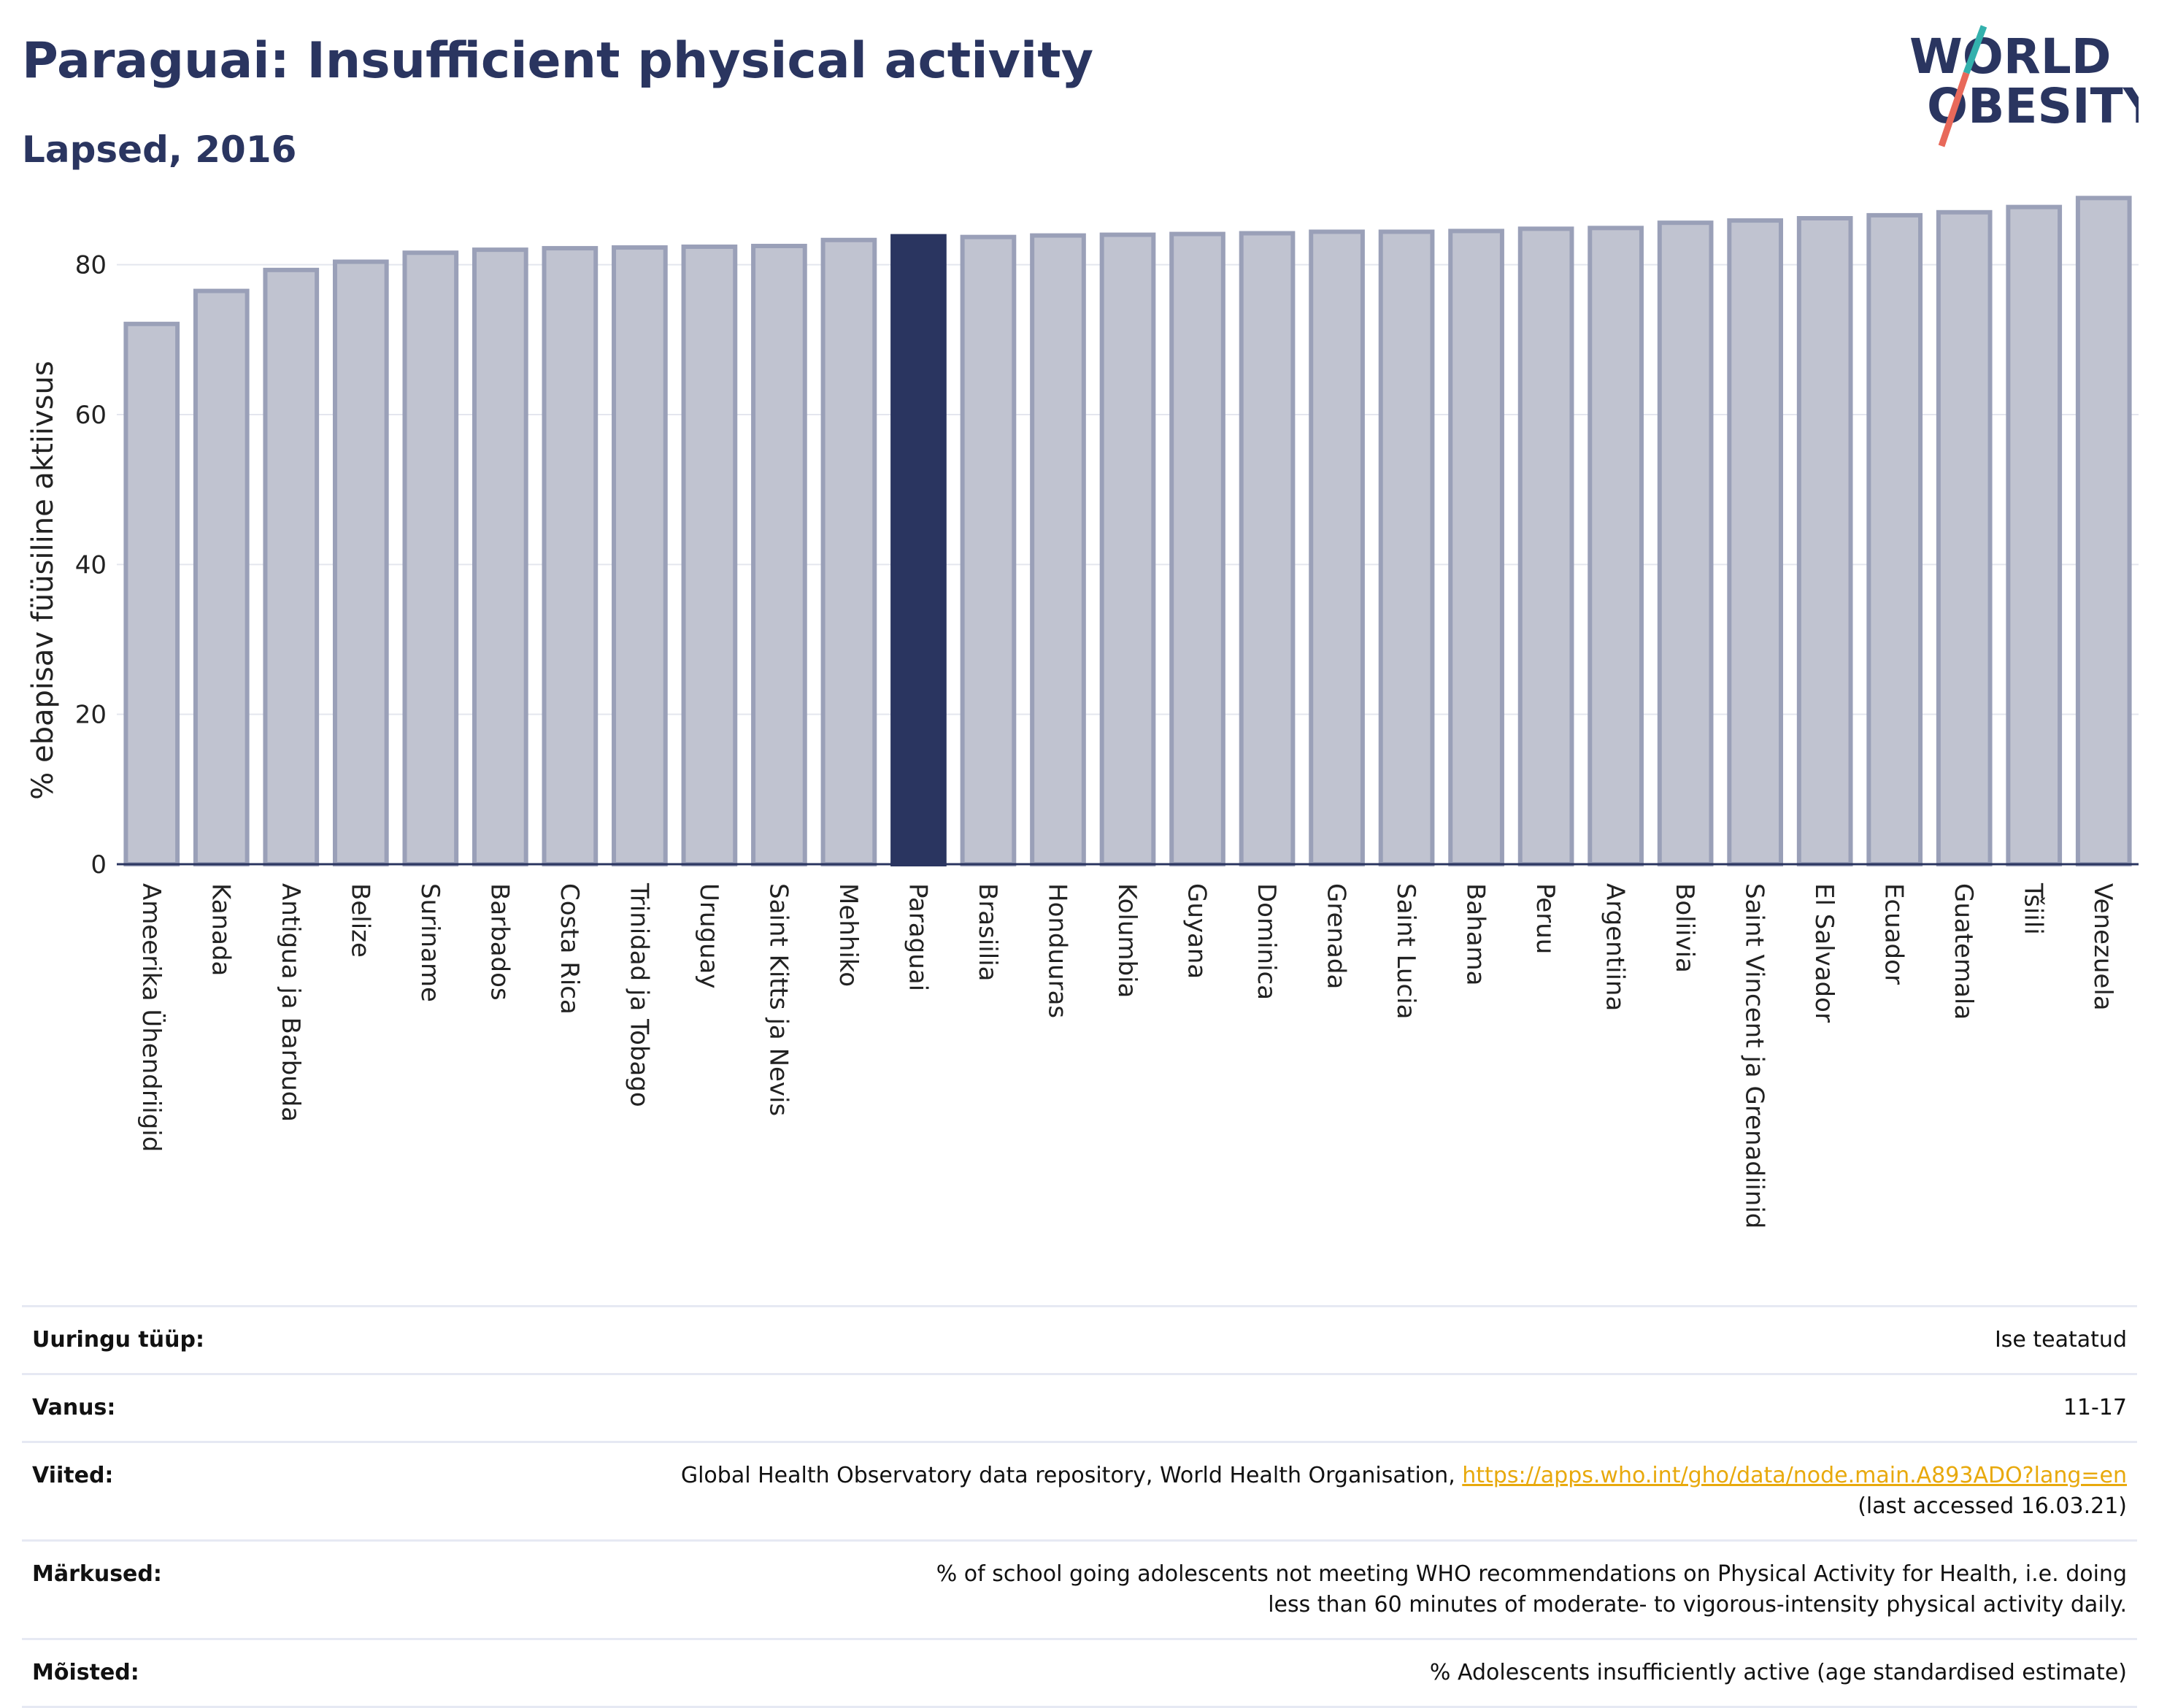 The image size is (2159, 1708). Describe the element at coordinates (2011, 56) in the screenshot. I see `logo-line1: WORLD` at that location.